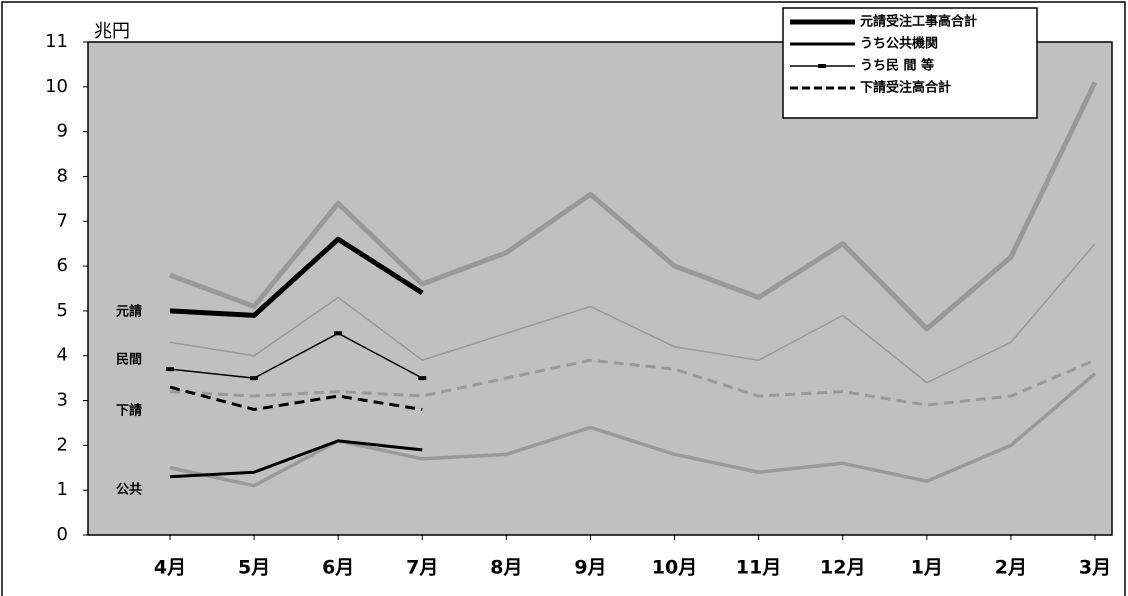  I want to click on x-tick-label: 7月, so click(422, 568).